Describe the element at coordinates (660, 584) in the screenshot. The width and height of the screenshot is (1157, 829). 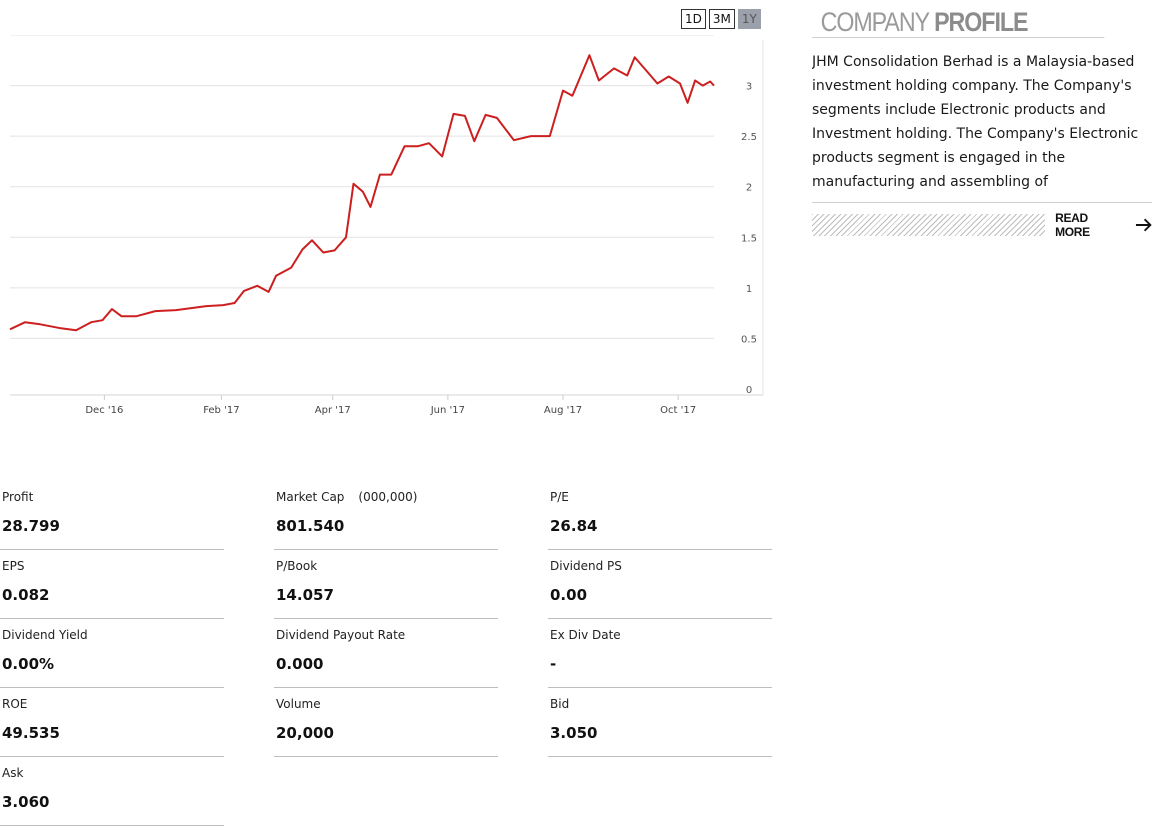
I see `stat-dividend-ps: Dividend PS 0.00` at that location.